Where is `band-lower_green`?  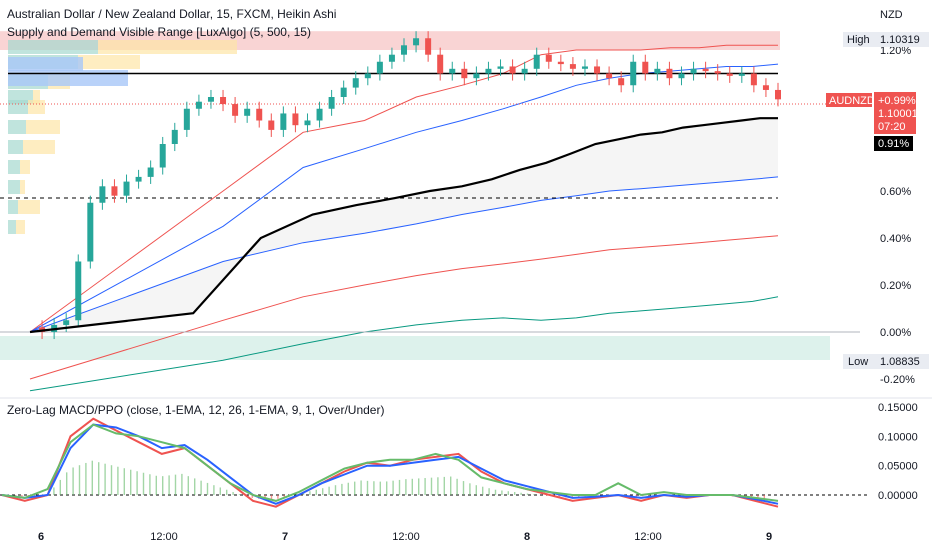
band-lower_green is located at coordinates (404, 344).